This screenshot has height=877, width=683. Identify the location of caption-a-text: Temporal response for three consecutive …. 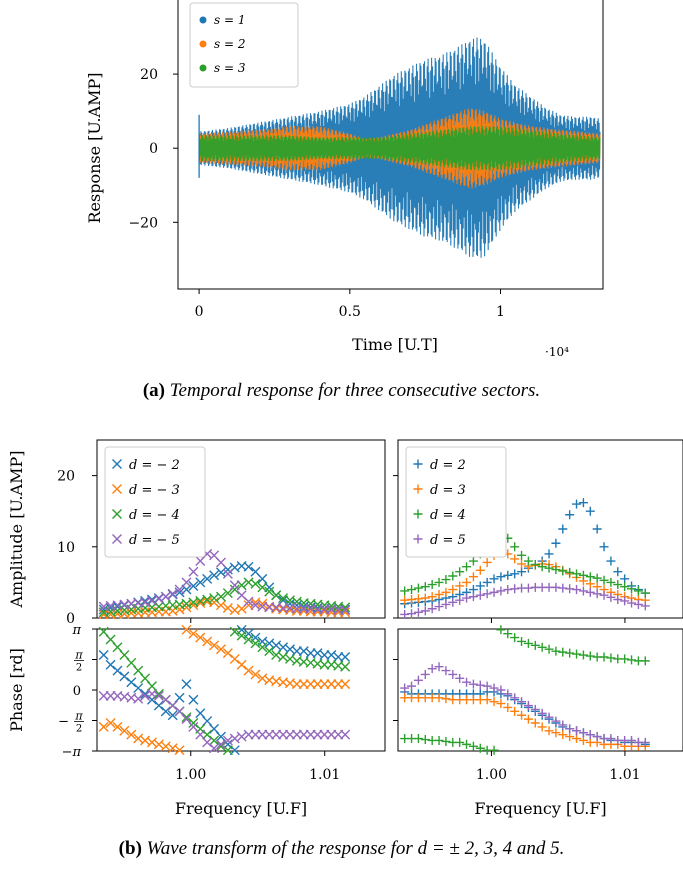
(355, 390).